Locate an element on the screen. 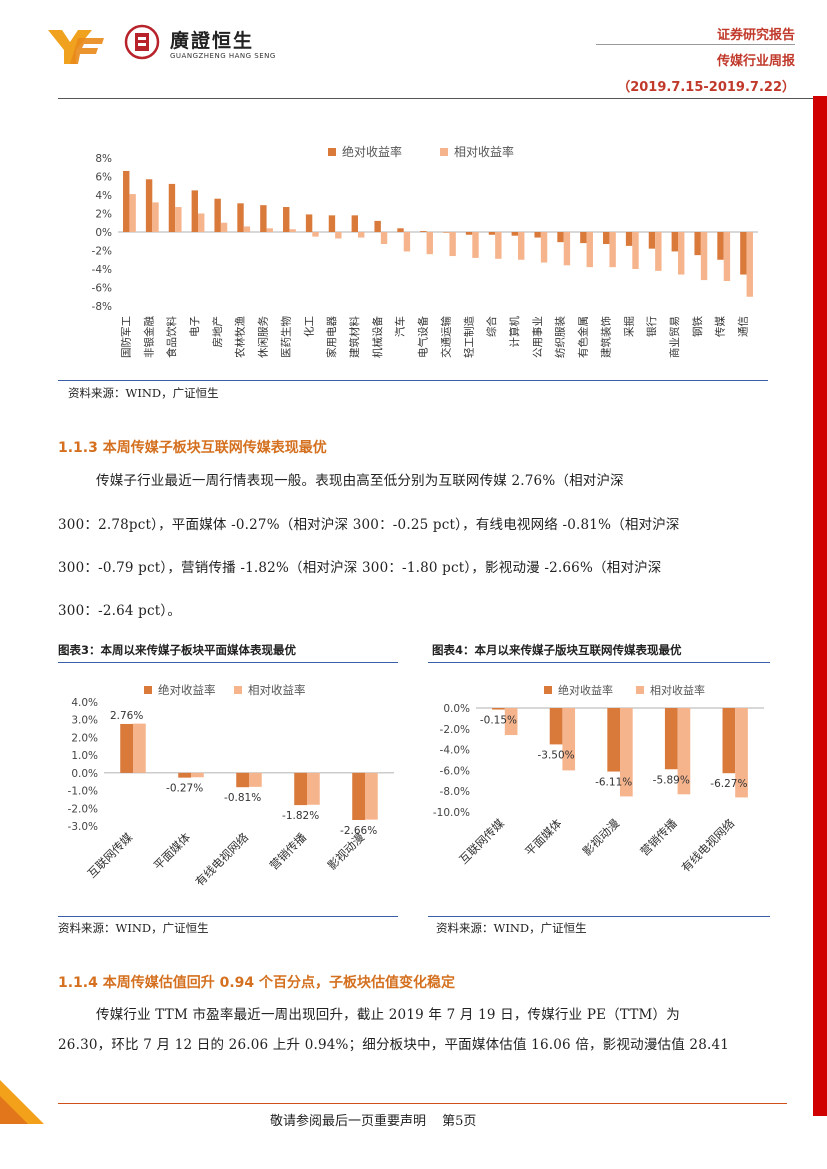 This screenshot has width=827, height=1169. category-label: 家用电器 is located at coordinates (331, 337).